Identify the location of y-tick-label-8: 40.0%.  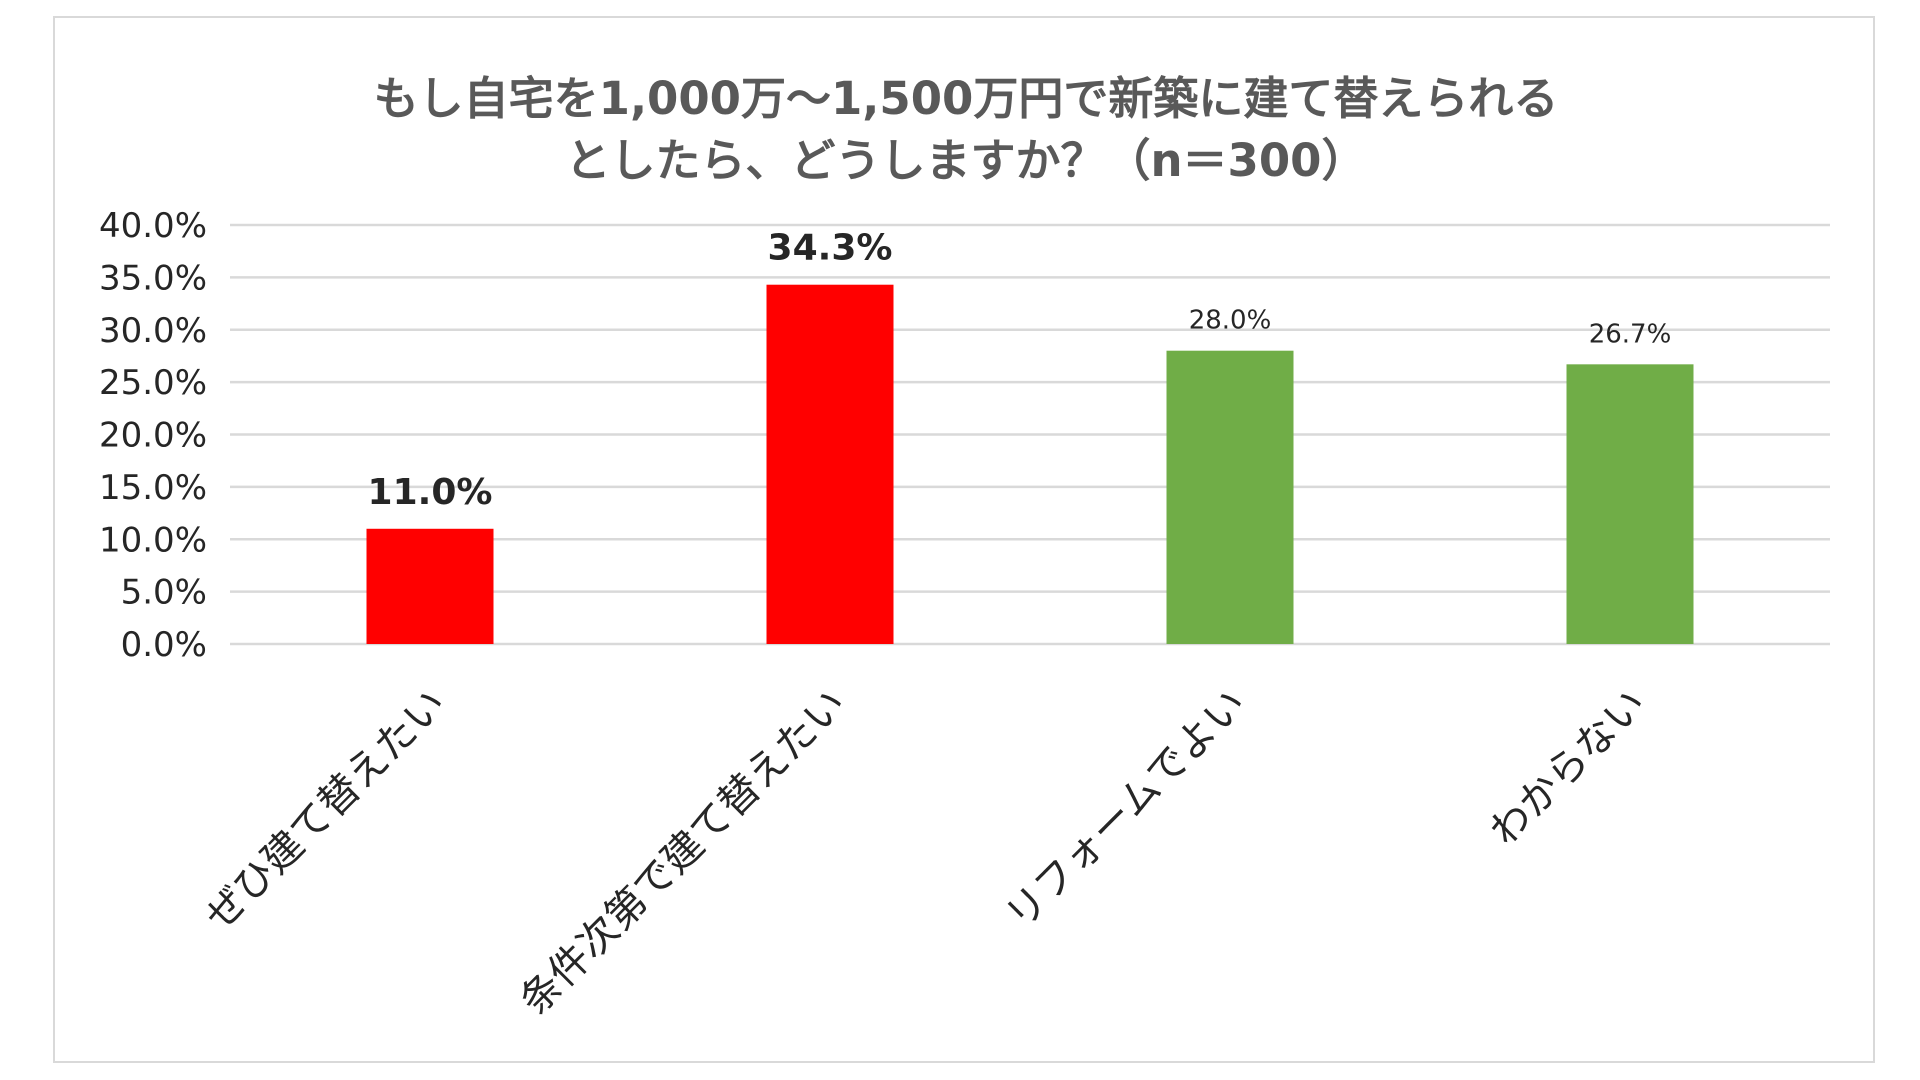
(153, 226).